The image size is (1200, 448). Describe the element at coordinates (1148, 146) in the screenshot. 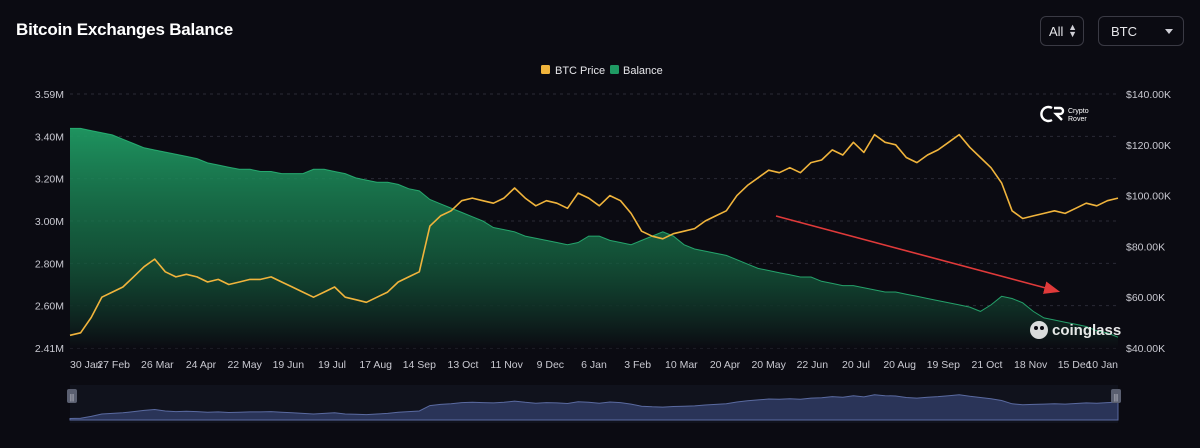

I see `y-right-tick-label: $120.00K` at that location.